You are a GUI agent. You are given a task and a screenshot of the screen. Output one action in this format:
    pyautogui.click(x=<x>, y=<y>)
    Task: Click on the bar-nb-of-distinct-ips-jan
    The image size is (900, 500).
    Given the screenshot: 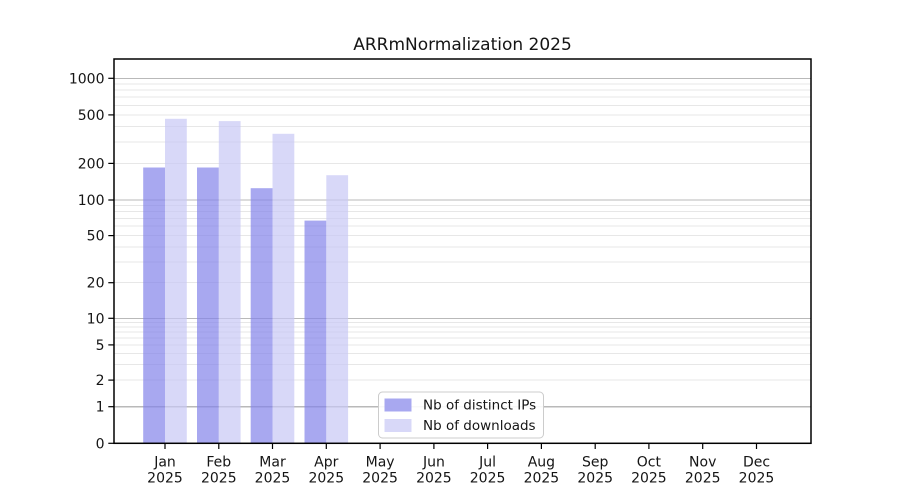 What is the action you would take?
    pyautogui.click(x=154, y=305)
    